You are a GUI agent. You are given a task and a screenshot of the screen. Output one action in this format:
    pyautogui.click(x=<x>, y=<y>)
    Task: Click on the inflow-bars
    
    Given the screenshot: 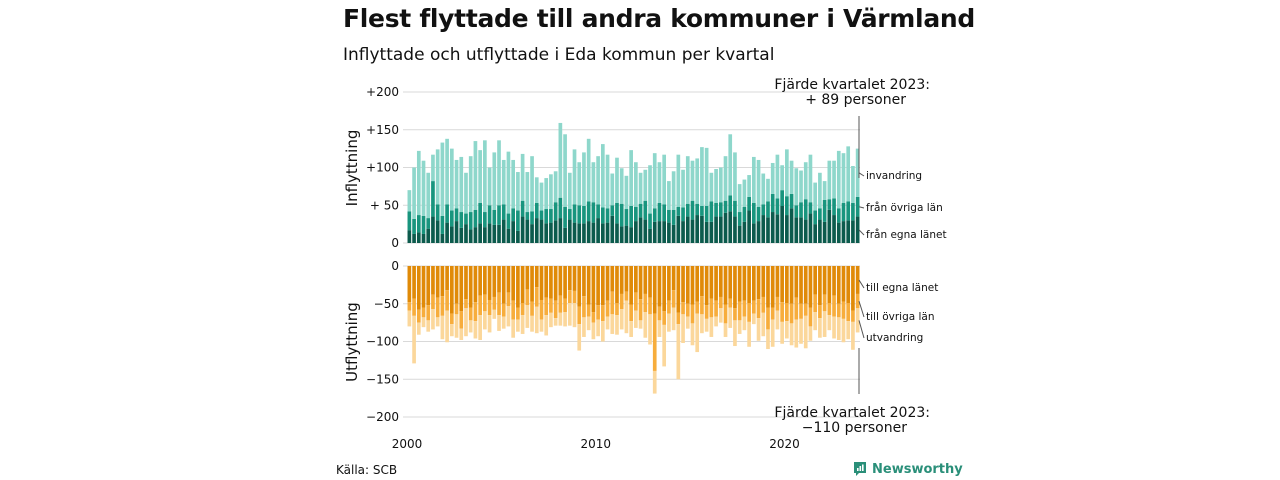 What is the action you would take?
    pyautogui.click(x=633, y=183)
    